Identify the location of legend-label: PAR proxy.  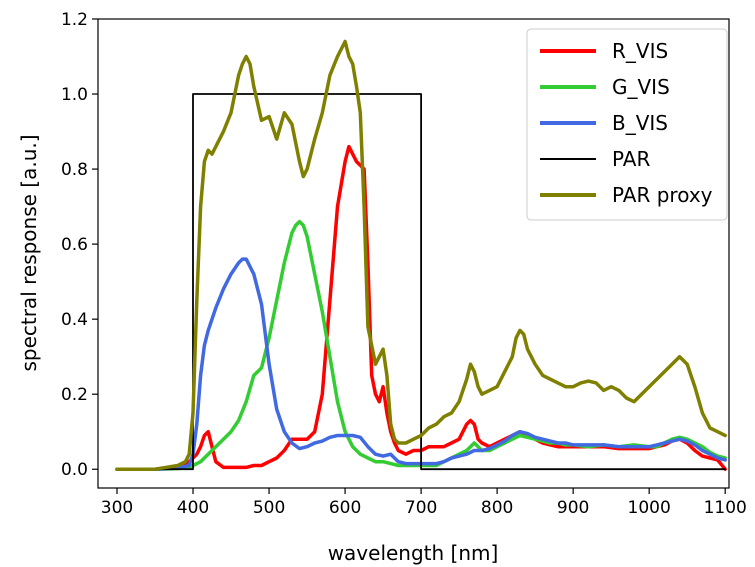
(662, 195).